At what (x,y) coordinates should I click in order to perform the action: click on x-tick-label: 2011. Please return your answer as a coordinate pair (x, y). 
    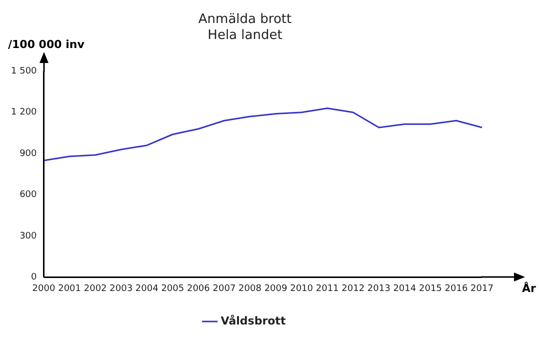
    Looking at the image, I should click on (327, 289).